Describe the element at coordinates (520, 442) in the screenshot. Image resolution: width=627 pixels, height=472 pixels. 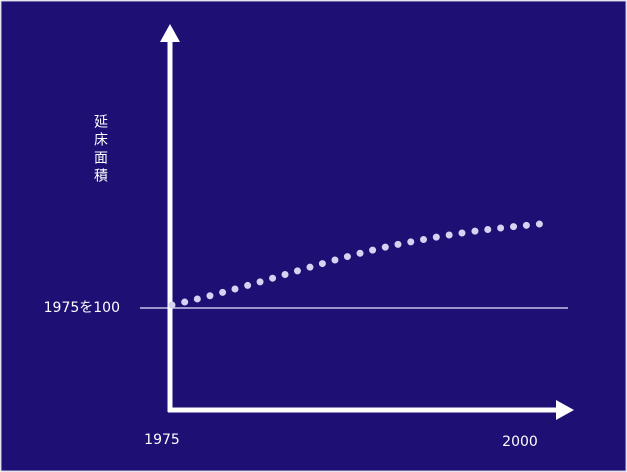
I see `x-label: 2000` at that location.